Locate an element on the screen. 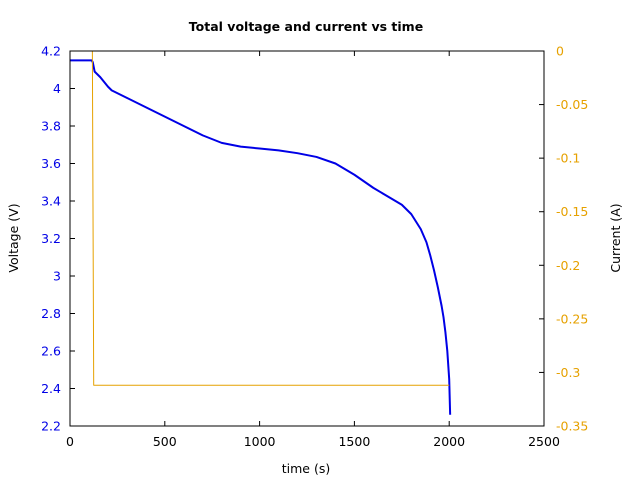  y-tick-label: 2.8 is located at coordinates (51, 313).